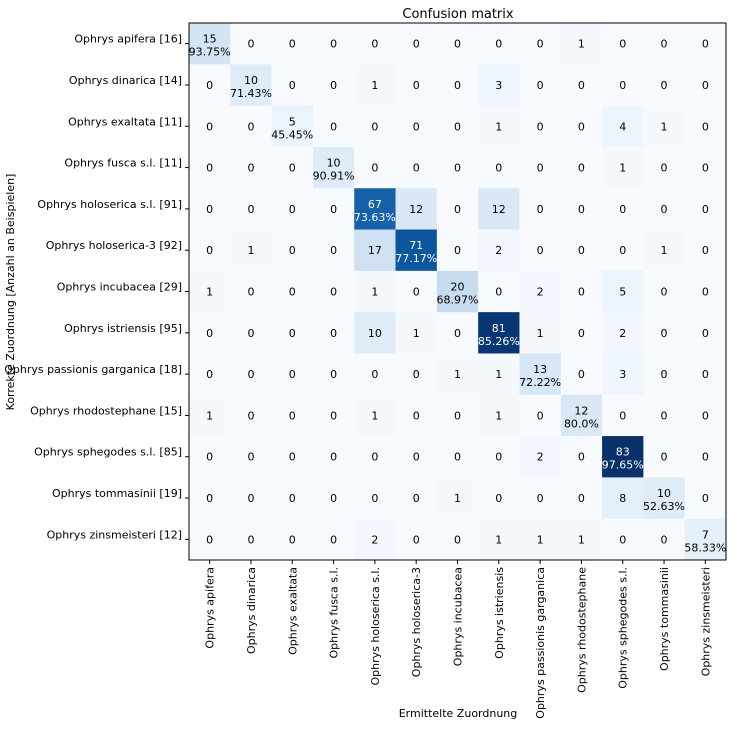 This screenshot has height=730, width=737. What do you see at coordinates (125, 80) in the screenshot?
I see `y-tick-label: Ophrys dinarica [14]` at bounding box center [125, 80].